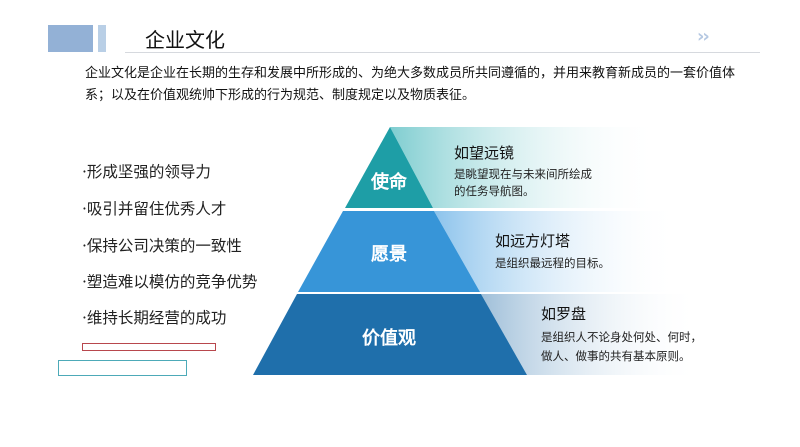 This screenshot has height=447, width=800. What do you see at coordinates (484, 153) in the screenshot?
I see `tier-title: 如望远镜` at bounding box center [484, 153].